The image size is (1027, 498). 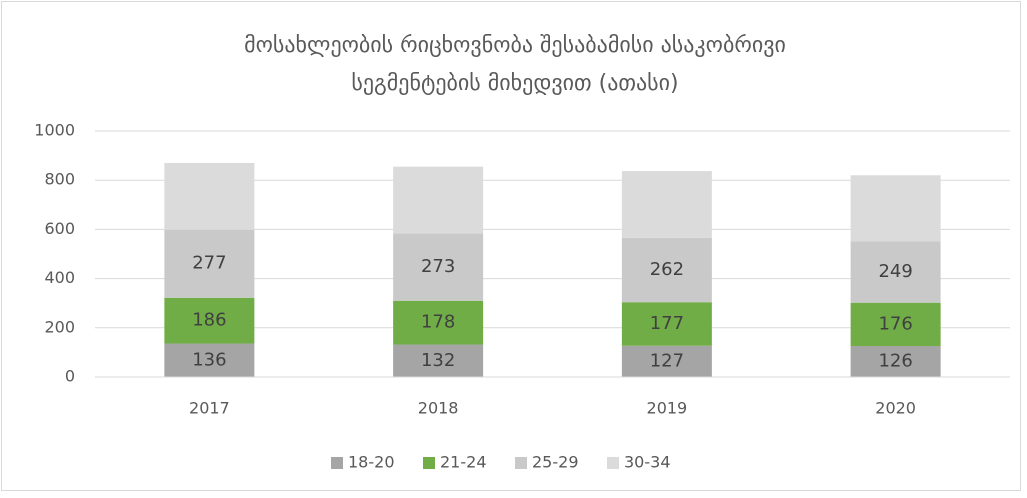 I want to click on data-label: 273, so click(x=438, y=266).